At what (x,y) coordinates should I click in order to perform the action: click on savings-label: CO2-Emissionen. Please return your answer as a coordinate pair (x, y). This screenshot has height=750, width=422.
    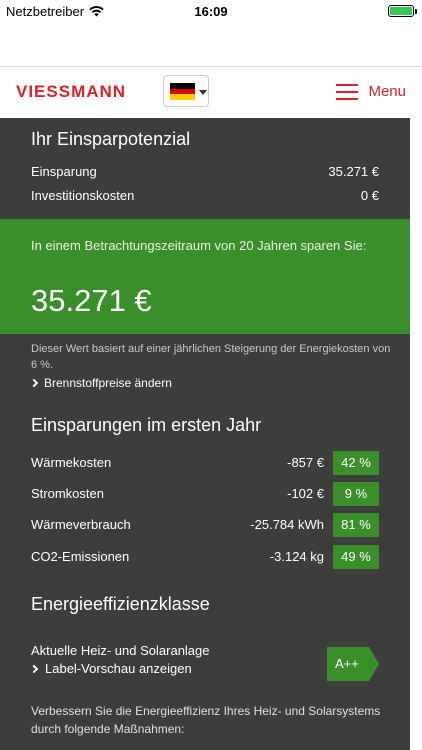
    Looking at the image, I should click on (80, 556).